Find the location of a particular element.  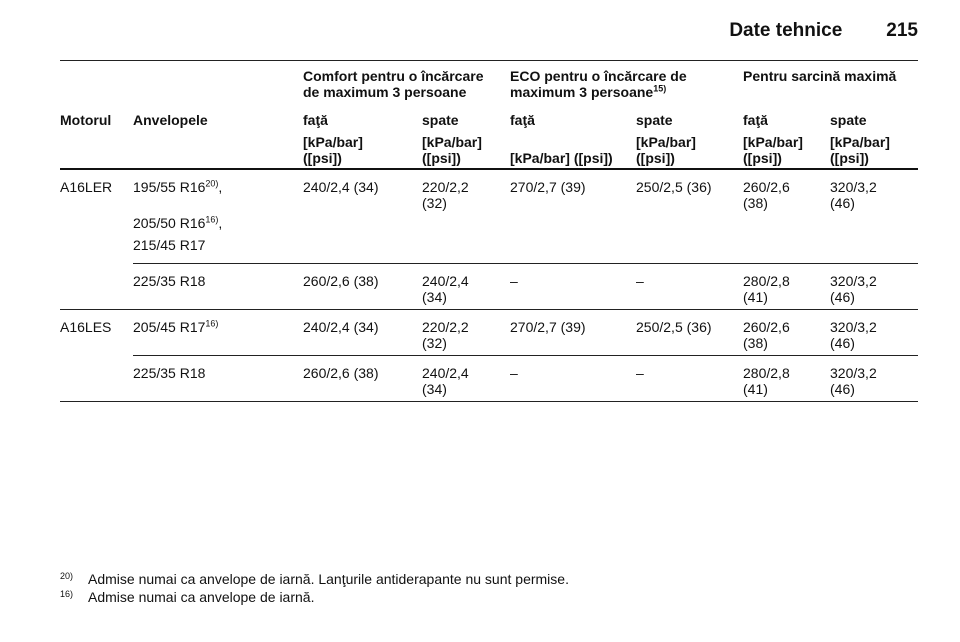

footnote-ref: 15) is located at coordinates (660, 88).